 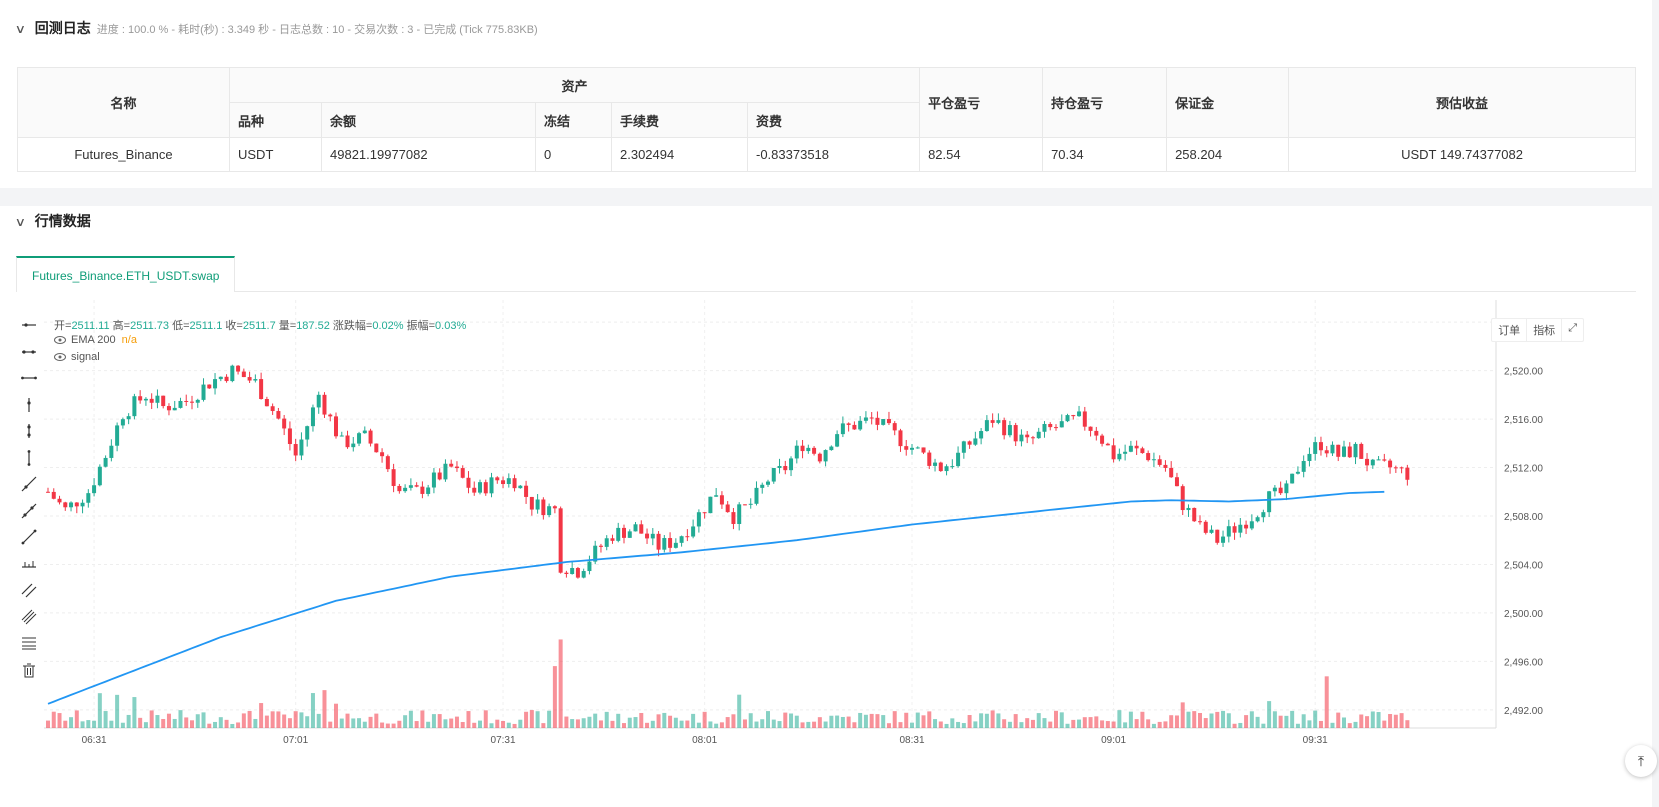 What do you see at coordinates (679, 154) in the screenshot?
I see `cell-fee: 2.302494` at bounding box center [679, 154].